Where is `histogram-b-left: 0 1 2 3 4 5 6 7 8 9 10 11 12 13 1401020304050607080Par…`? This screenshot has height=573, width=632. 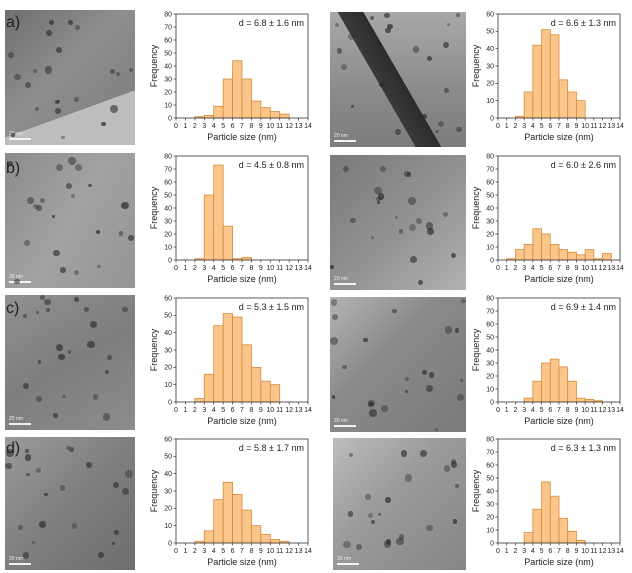
histogram-b-left: 0 1 2 3 4 5 6 7 8 9 10 11 12 13 1401020304050607080Par… is located at coordinates (230, 218).